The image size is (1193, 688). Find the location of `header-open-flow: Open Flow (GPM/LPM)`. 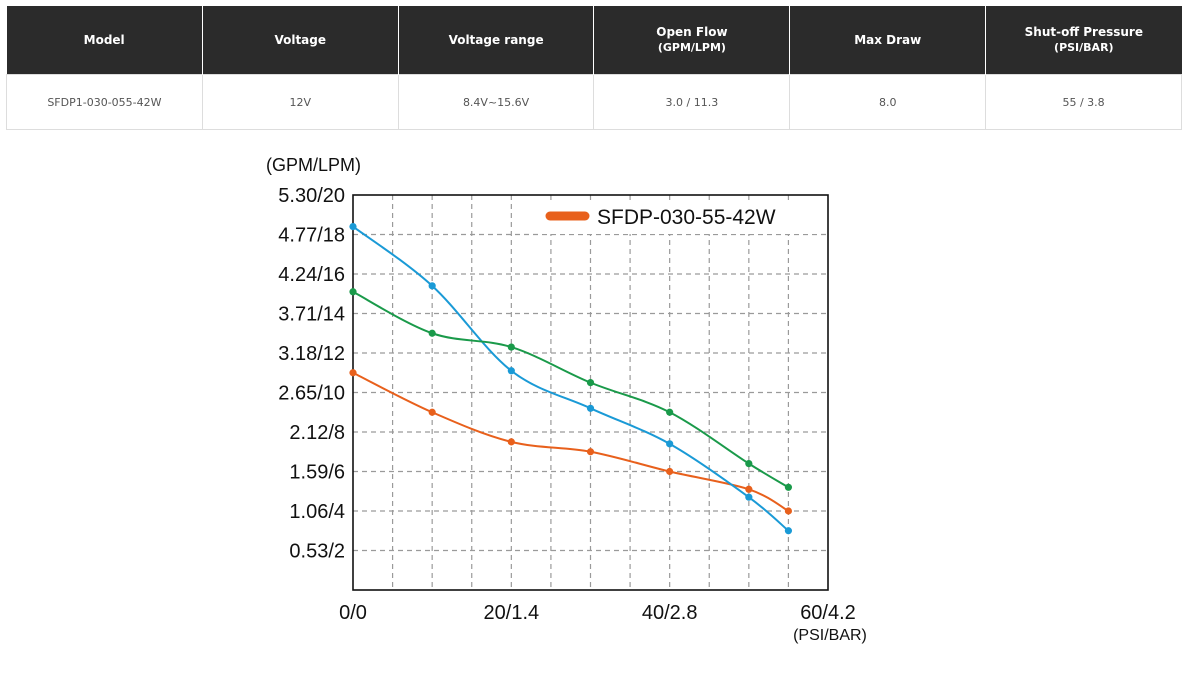

header-open-flow: Open Flow (GPM/LPM) is located at coordinates (691, 40).